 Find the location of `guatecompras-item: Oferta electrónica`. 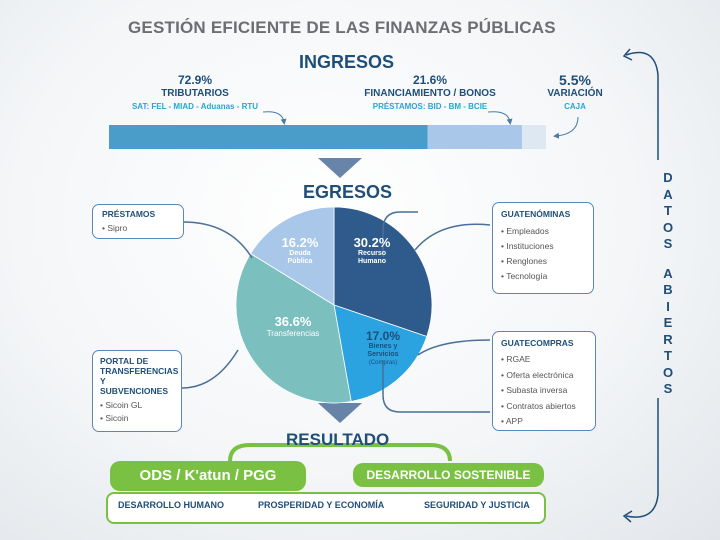

guatecompras-item: Oferta electrónica is located at coordinates (544, 376).